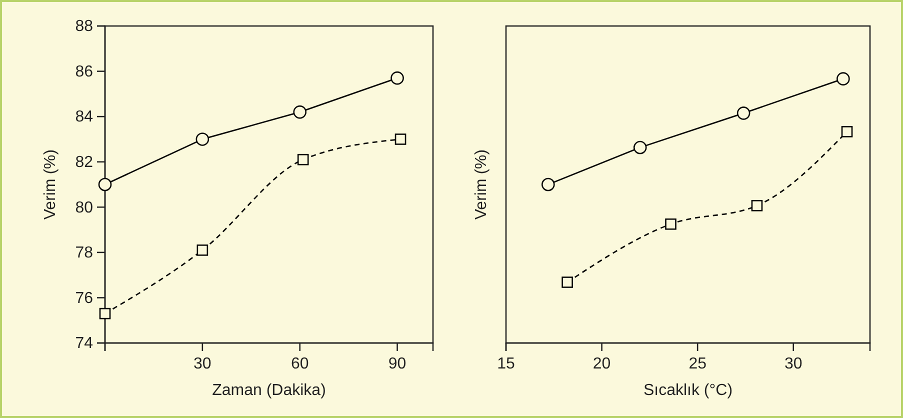  I want to click on y-tick-label: 86, so click(84, 71).